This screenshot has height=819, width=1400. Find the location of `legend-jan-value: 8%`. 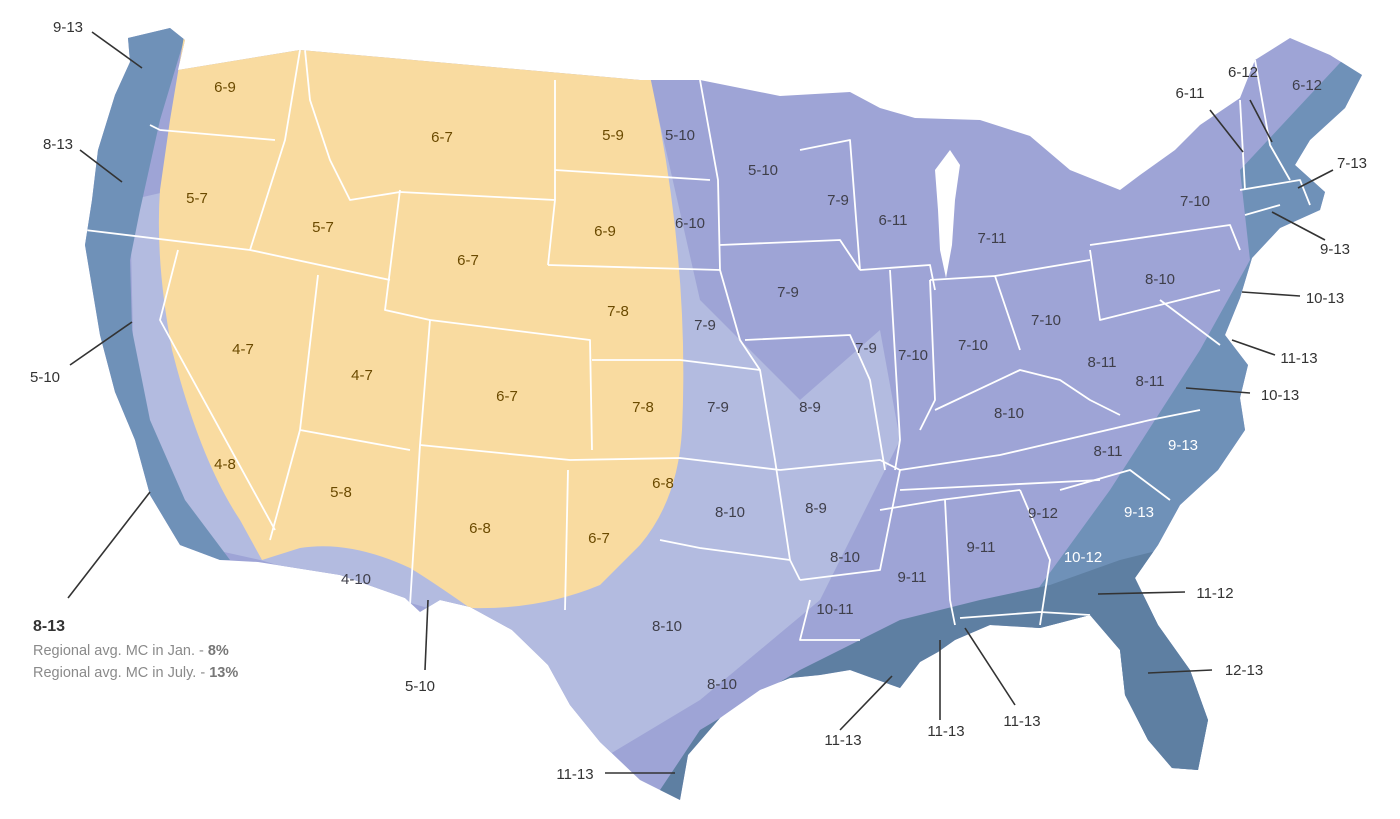

legend-jan-value: 8% is located at coordinates (218, 651).